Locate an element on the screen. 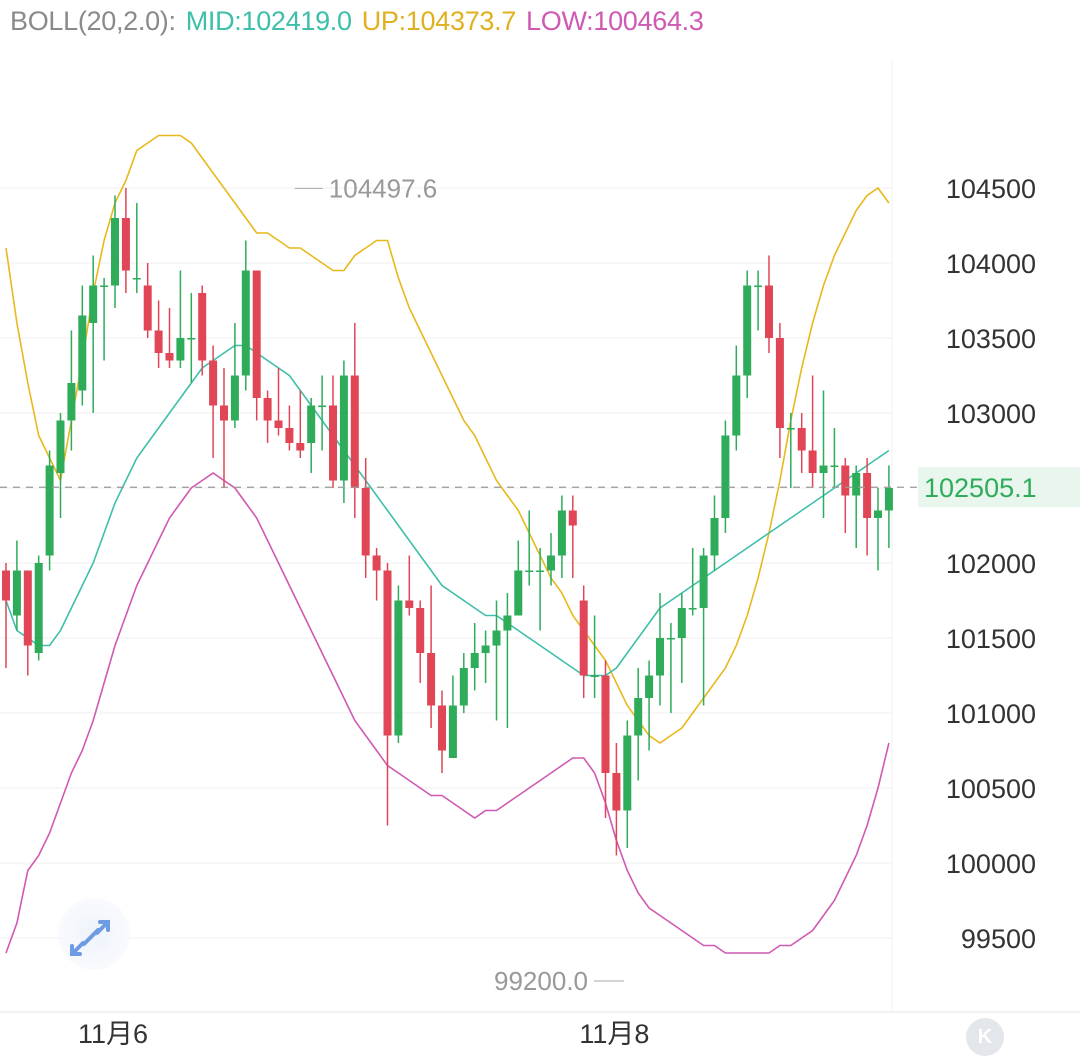 This screenshot has width=1080, height=1056. y-tick-label: 104000 is located at coordinates (991, 264).